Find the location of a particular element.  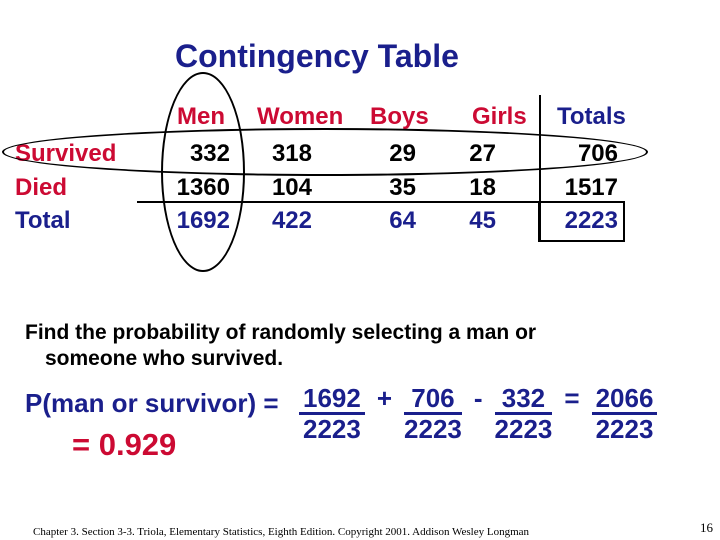

fraction-numerator: 2066 is located at coordinates (624, 400).